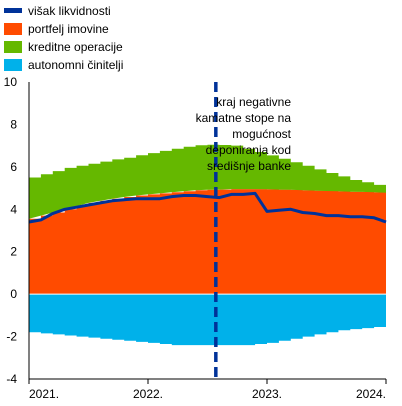 The image size is (402, 406). I want to click on legend-label-3: višak likvidnosti, so click(69, 11).